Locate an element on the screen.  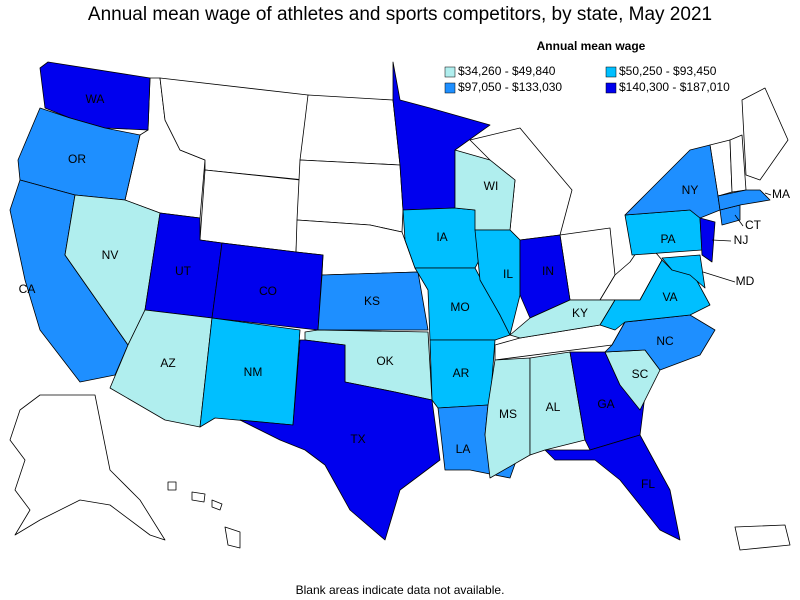
legend-label: $140,300 - $187,010 is located at coordinates (674, 87).